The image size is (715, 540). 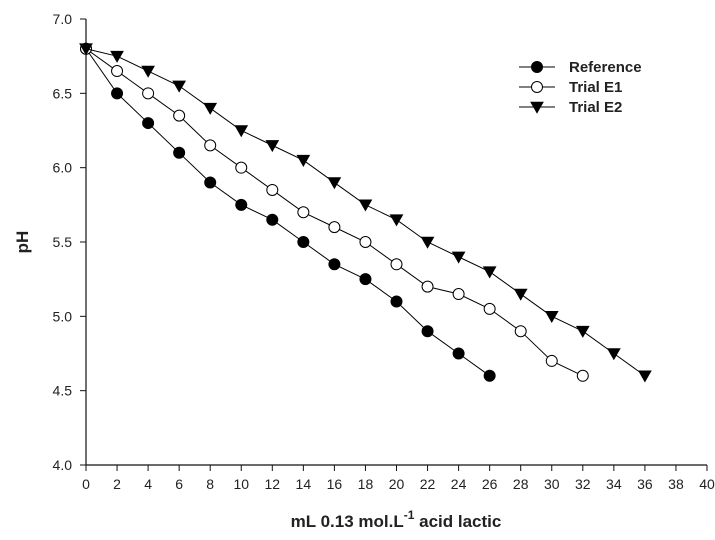 I want to click on y-tick-label: 6.0, so click(x=63, y=168).